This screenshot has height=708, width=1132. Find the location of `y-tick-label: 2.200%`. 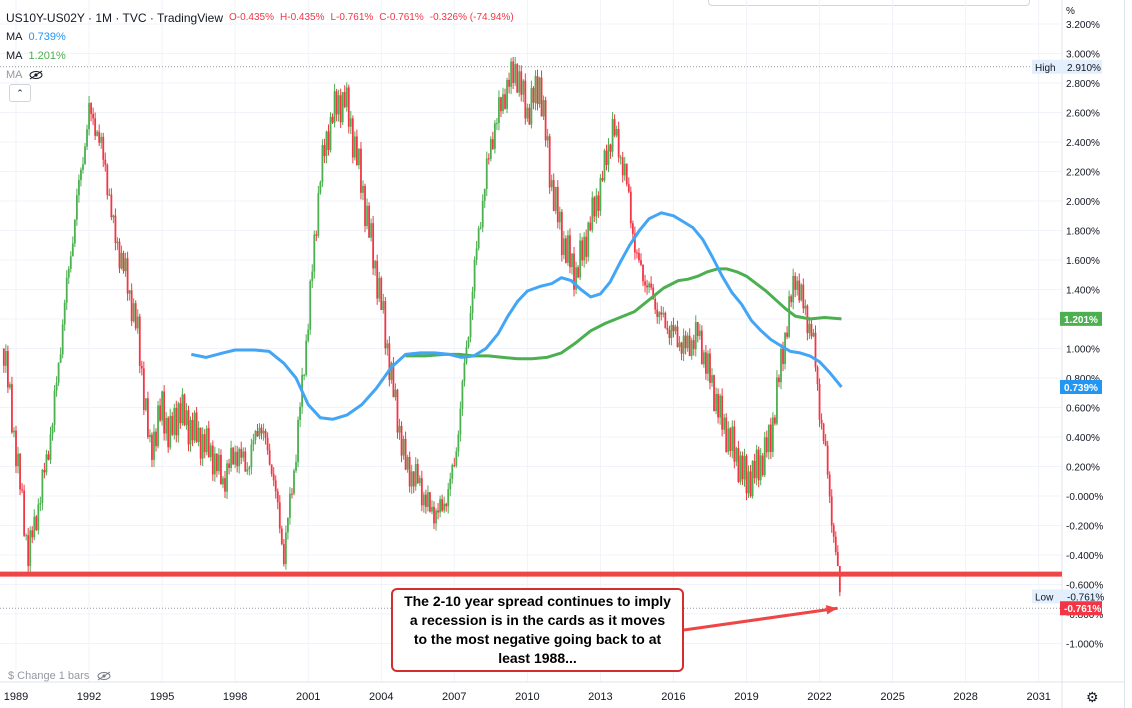

y-tick-label: 2.200% is located at coordinates (1083, 173).